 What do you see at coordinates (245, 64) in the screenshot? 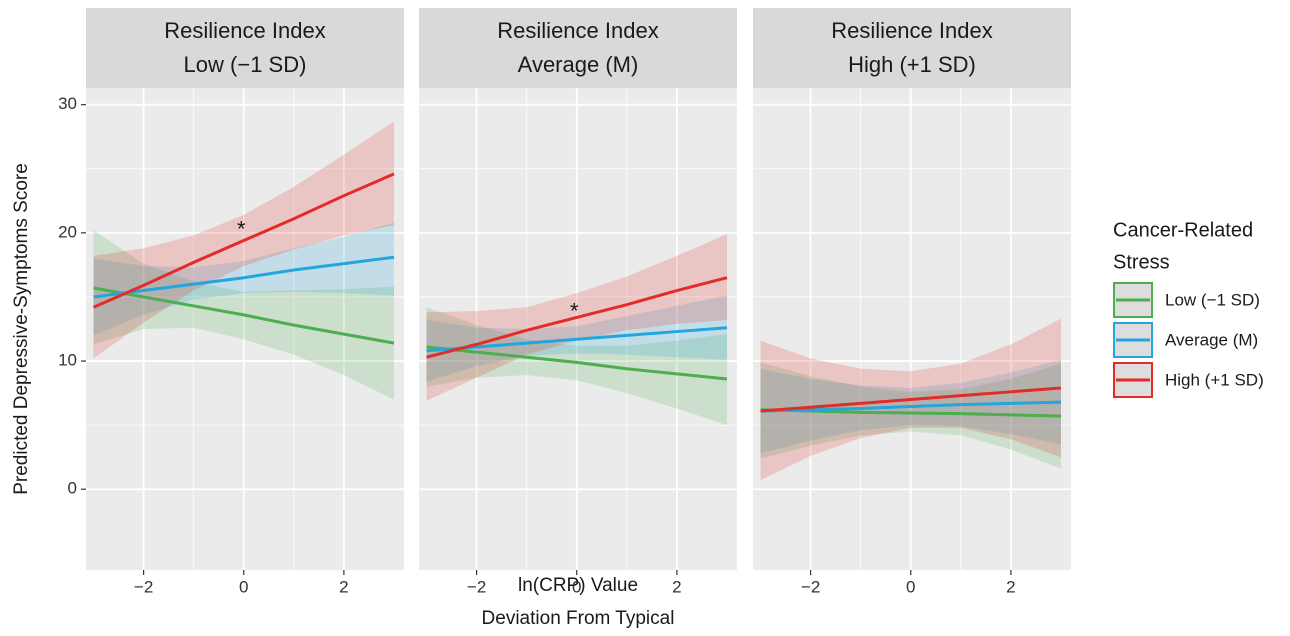
I see `strip-label: Low (−1 SD)` at bounding box center [245, 64].